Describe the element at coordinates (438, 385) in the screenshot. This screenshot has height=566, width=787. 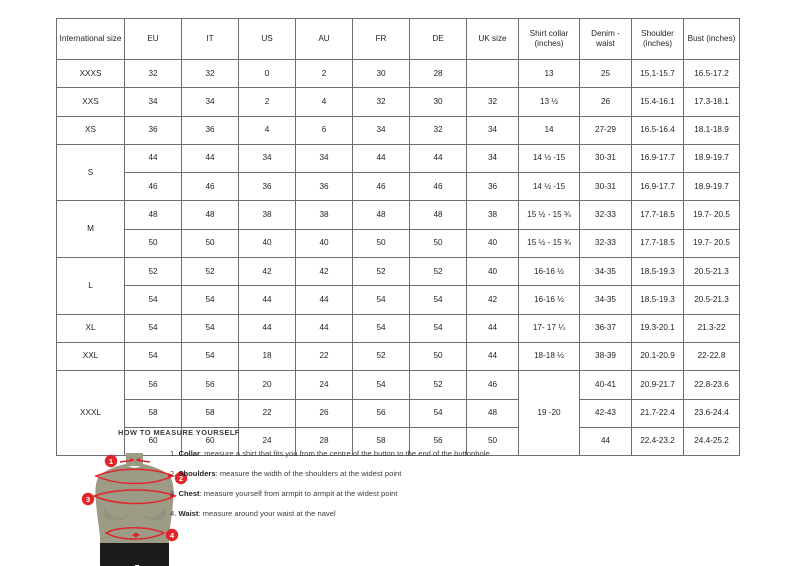
I see `cell-de: 52` at that location.